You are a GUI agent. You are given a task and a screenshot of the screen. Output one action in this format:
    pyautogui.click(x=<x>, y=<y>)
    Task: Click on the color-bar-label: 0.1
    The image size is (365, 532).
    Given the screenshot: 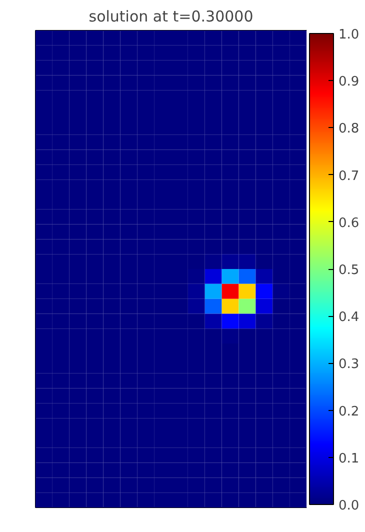 What is the action you would take?
    pyautogui.click(x=349, y=458)
    